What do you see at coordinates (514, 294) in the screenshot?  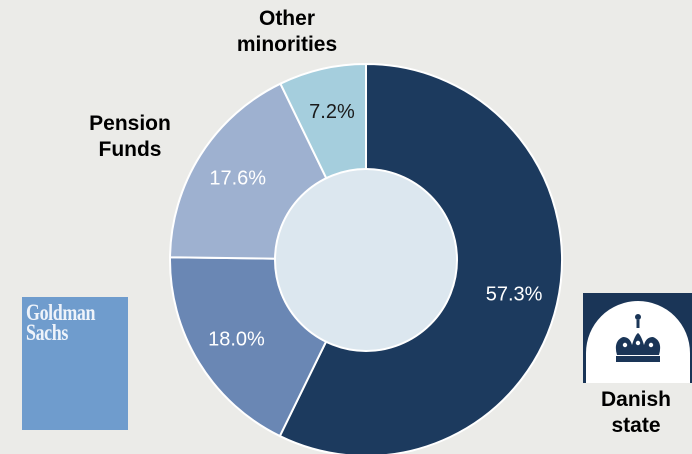 I see `value-label-danish-state: 57.3%` at bounding box center [514, 294].